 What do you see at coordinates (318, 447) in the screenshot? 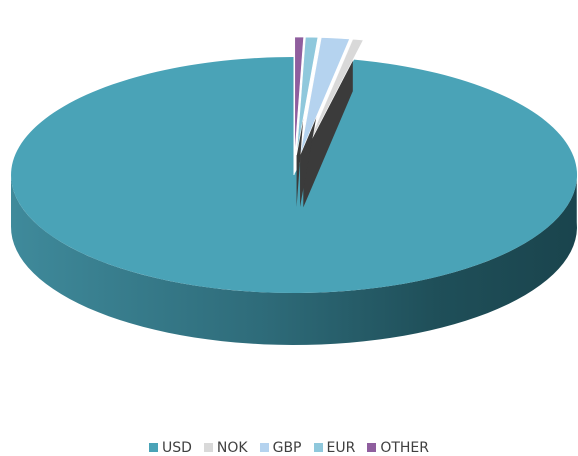
I see `legend-swatch-eur` at bounding box center [318, 447].